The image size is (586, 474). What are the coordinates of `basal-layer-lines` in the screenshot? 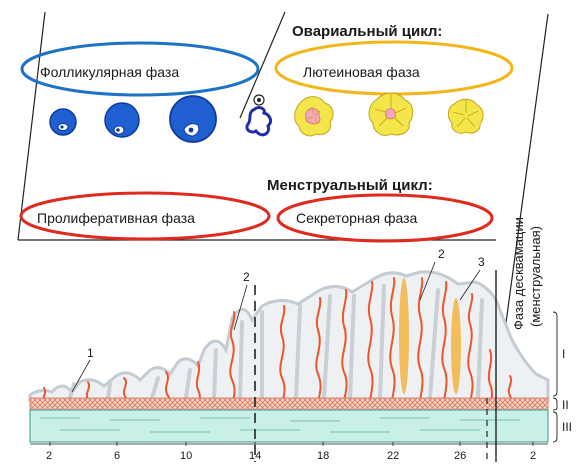 It's located at (280, 425).